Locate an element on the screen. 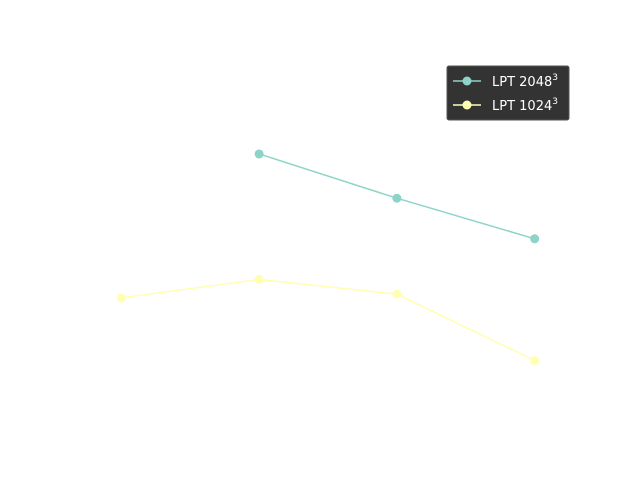  legend-marker-lpt-2048 is located at coordinates (467, 81).